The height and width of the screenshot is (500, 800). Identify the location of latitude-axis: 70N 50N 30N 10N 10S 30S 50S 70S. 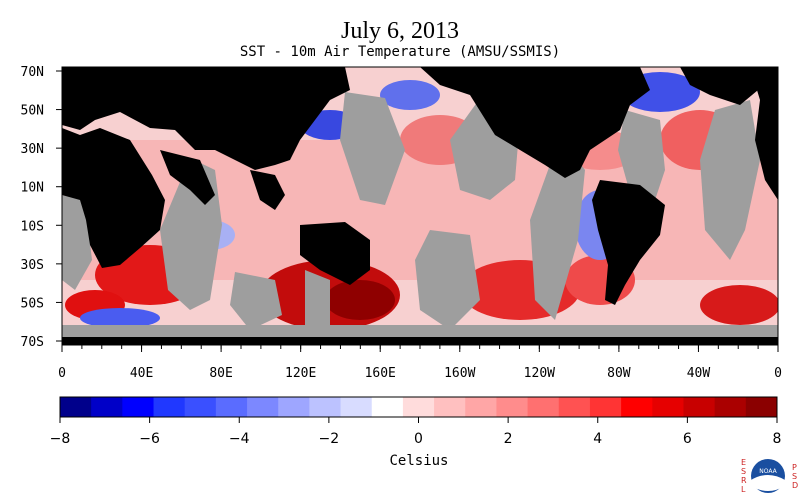
(41, 207).